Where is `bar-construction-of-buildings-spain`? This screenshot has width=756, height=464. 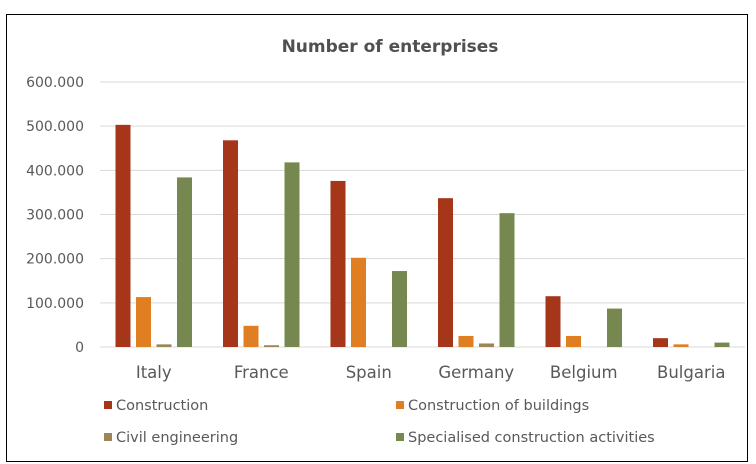 bar-construction-of-buildings-spain is located at coordinates (358, 302).